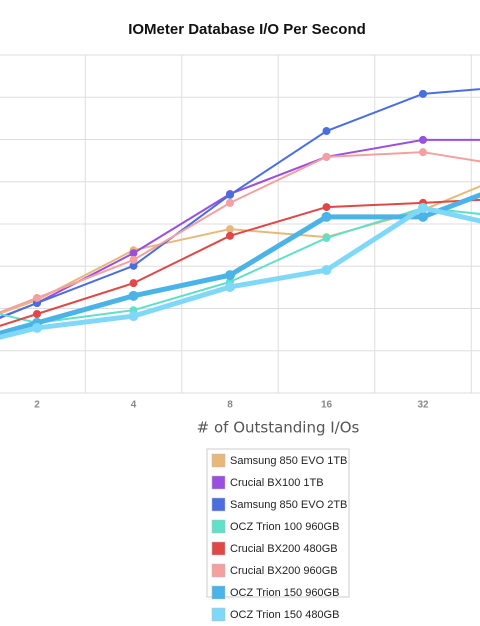 The width and height of the screenshot is (480, 626). Describe the element at coordinates (284, 571) in the screenshot. I see `legend-label: Crucial BX200 960GB` at that location.